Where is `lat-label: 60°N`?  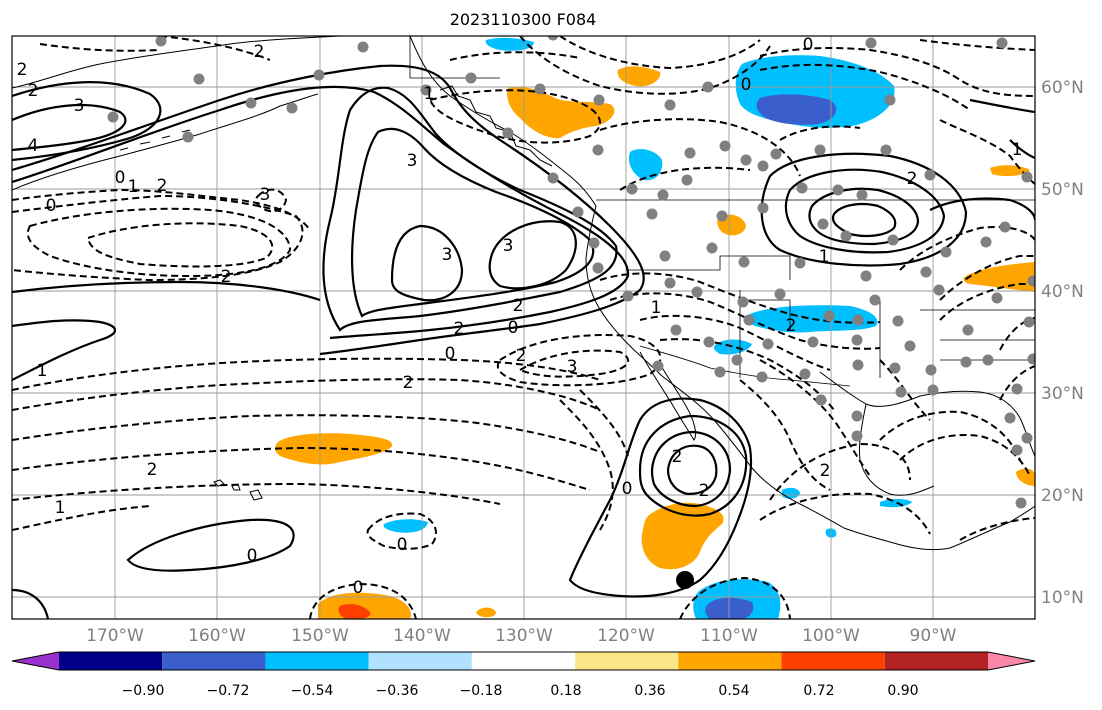
lat-label: 60°N is located at coordinates (1062, 88).